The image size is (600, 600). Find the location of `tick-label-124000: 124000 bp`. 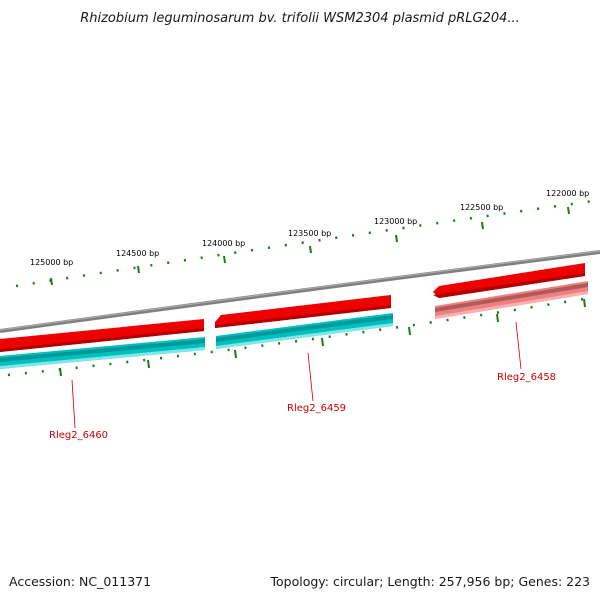

tick-label-124000: 124000 bp is located at coordinates (223, 243).